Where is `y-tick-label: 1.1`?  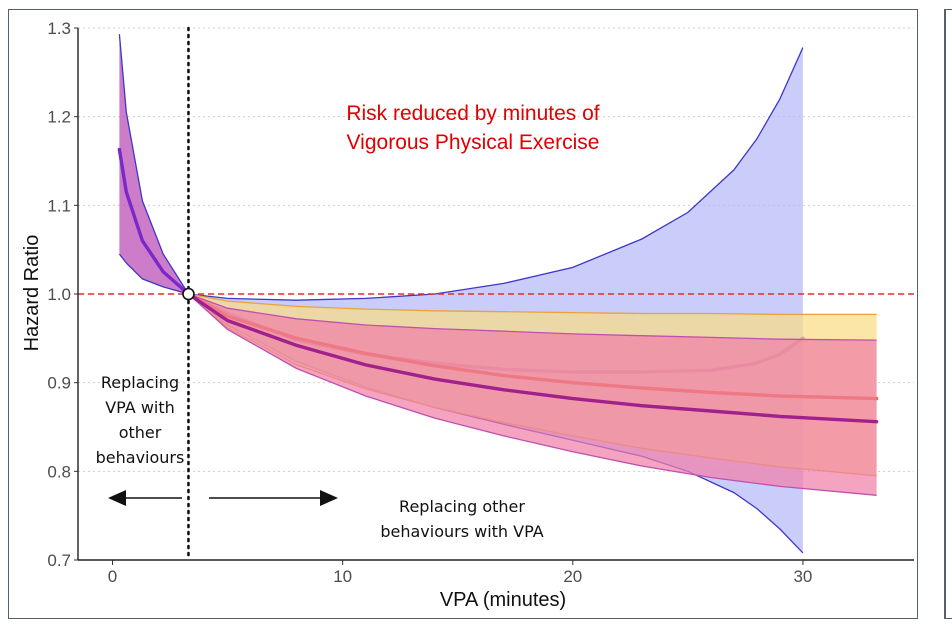
y-tick-label: 1.1 is located at coordinates (59, 205).